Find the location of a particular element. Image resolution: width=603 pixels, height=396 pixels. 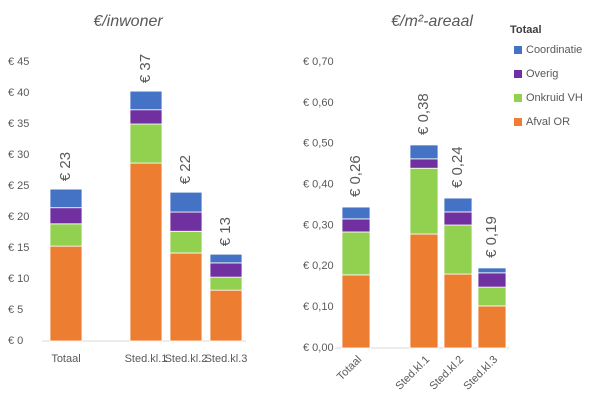

y-tick-label: € 0,00 is located at coordinates (318, 348).